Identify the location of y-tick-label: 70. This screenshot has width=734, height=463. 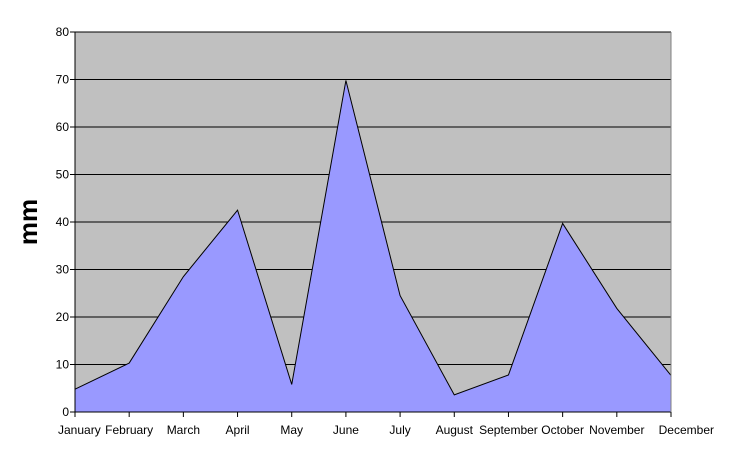
(63, 80).